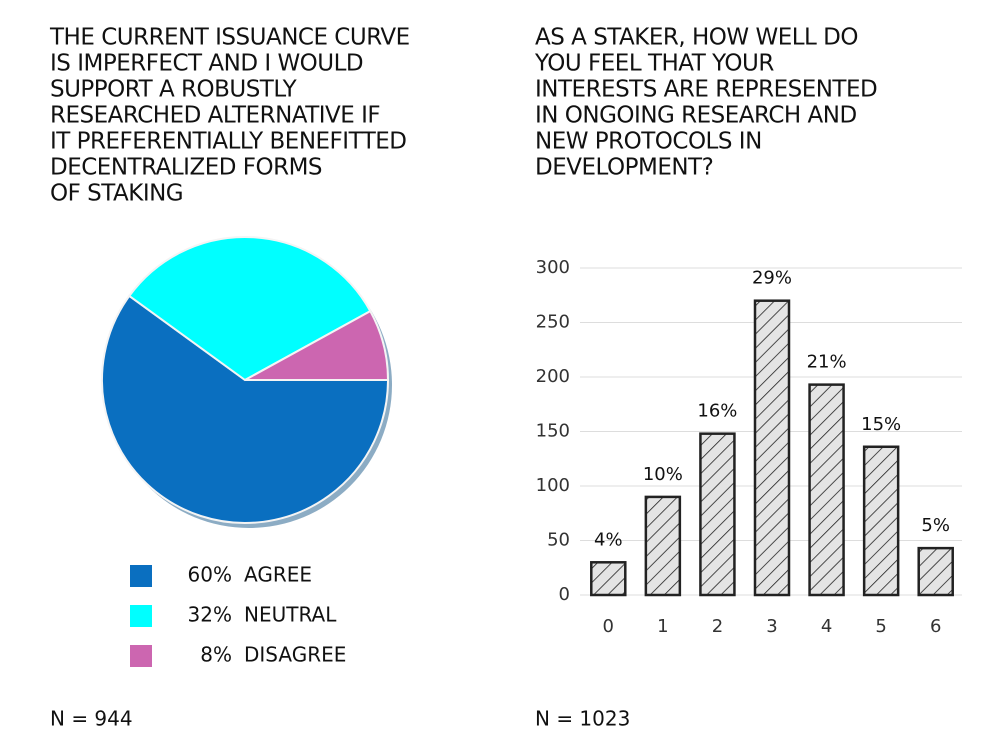  What do you see at coordinates (717, 626) in the screenshot?
I see `x-tick-label: 2` at bounding box center [717, 626].